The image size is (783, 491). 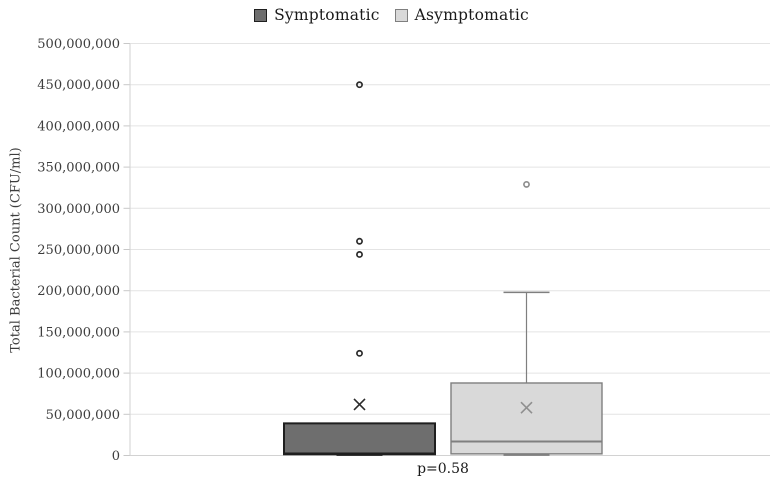 What do you see at coordinates (359, 404) in the screenshot?
I see `mean-marker-symptomatic` at bounding box center [359, 404].